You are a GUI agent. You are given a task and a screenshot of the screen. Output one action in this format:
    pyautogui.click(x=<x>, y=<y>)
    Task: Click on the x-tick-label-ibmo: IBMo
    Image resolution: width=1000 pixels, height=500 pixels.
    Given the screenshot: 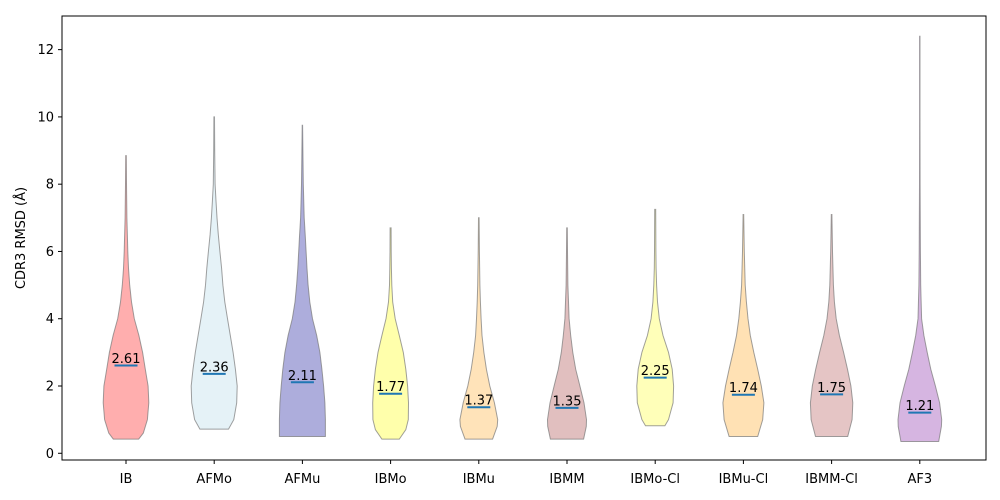 What is the action you would take?
    pyautogui.click(x=391, y=479)
    